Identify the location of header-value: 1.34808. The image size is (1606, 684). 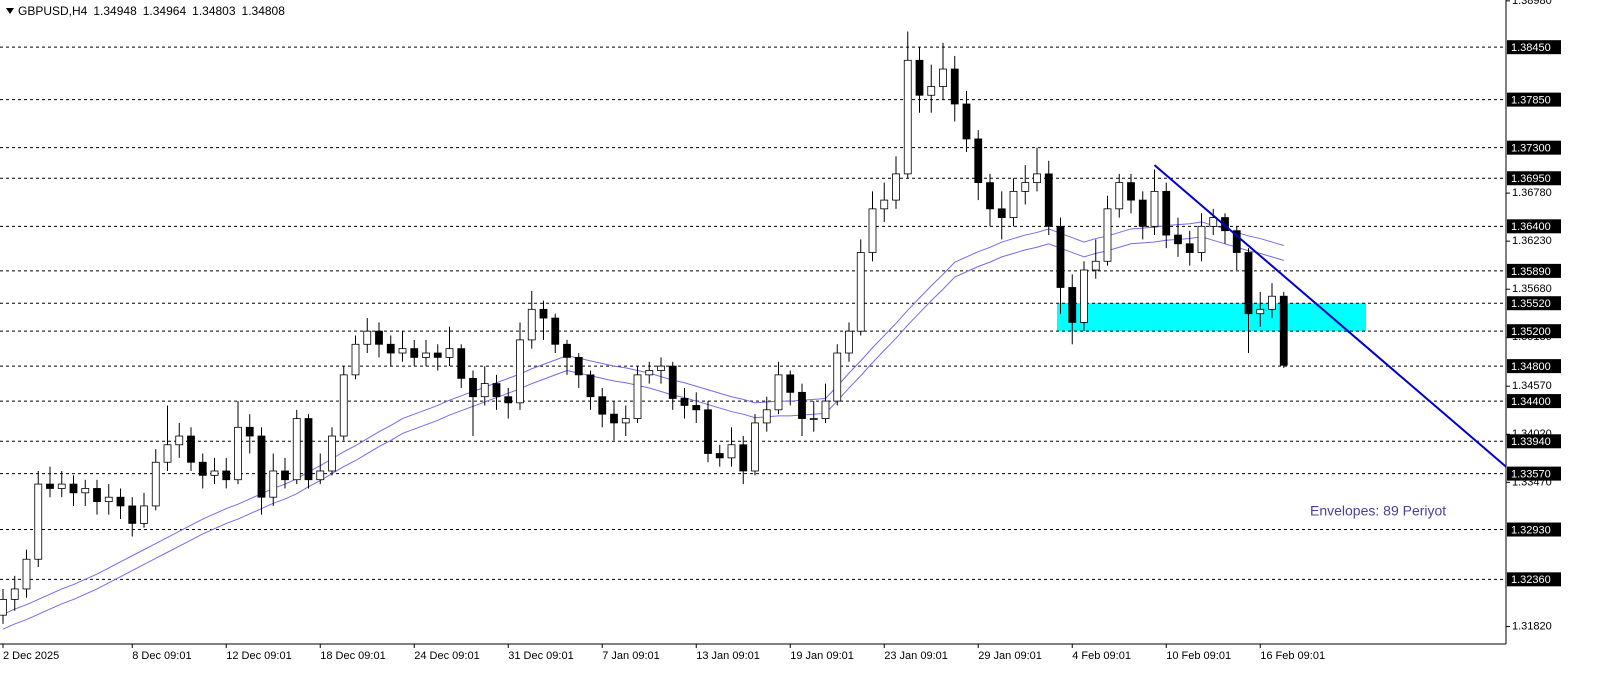
(263, 11).